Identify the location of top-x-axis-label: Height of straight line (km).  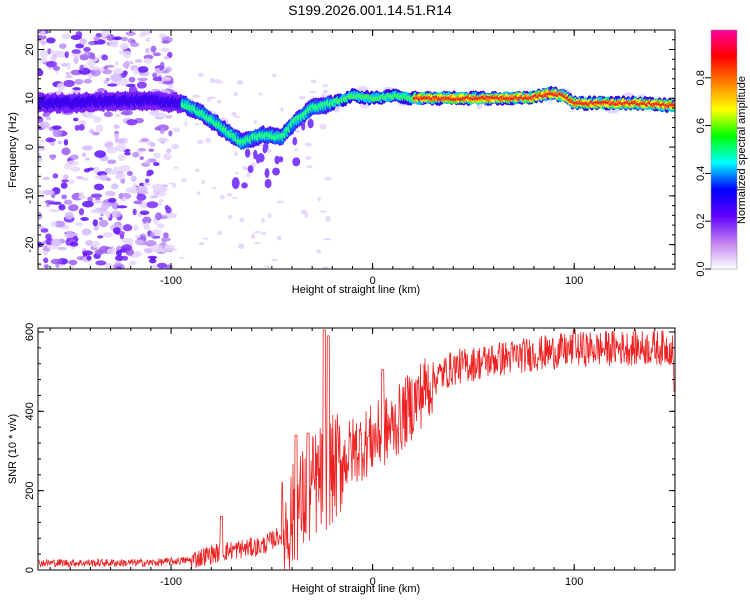
(356, 290).